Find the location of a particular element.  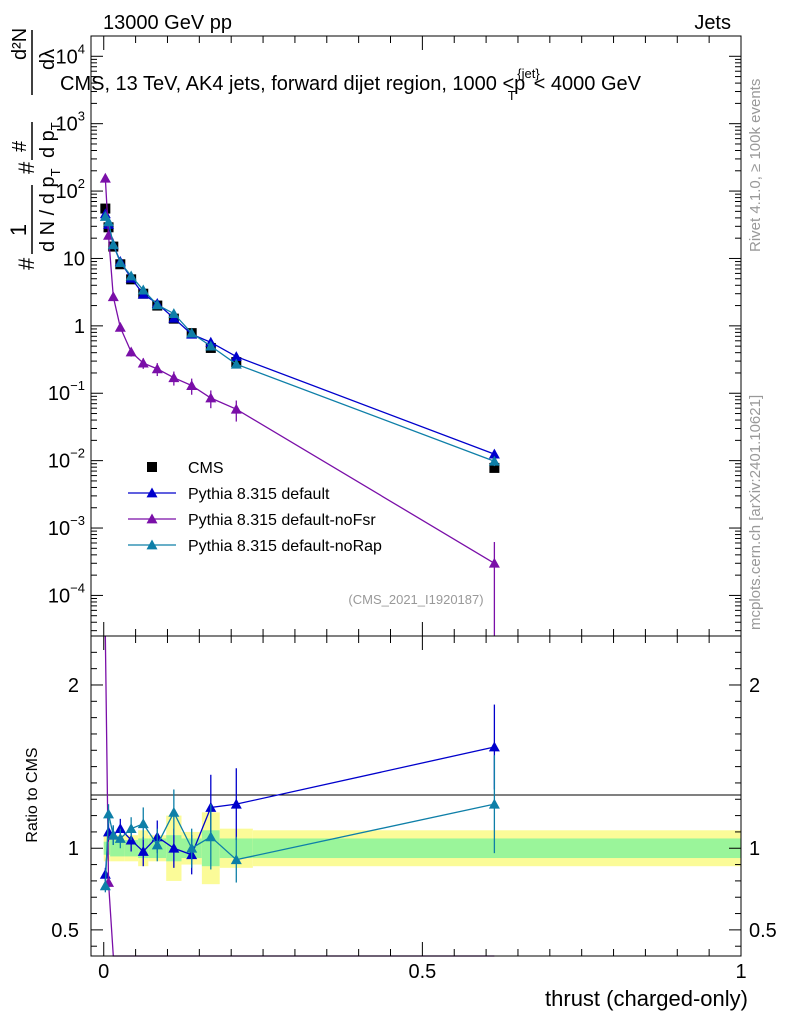

series-cms is located at coordinates (300, 338).